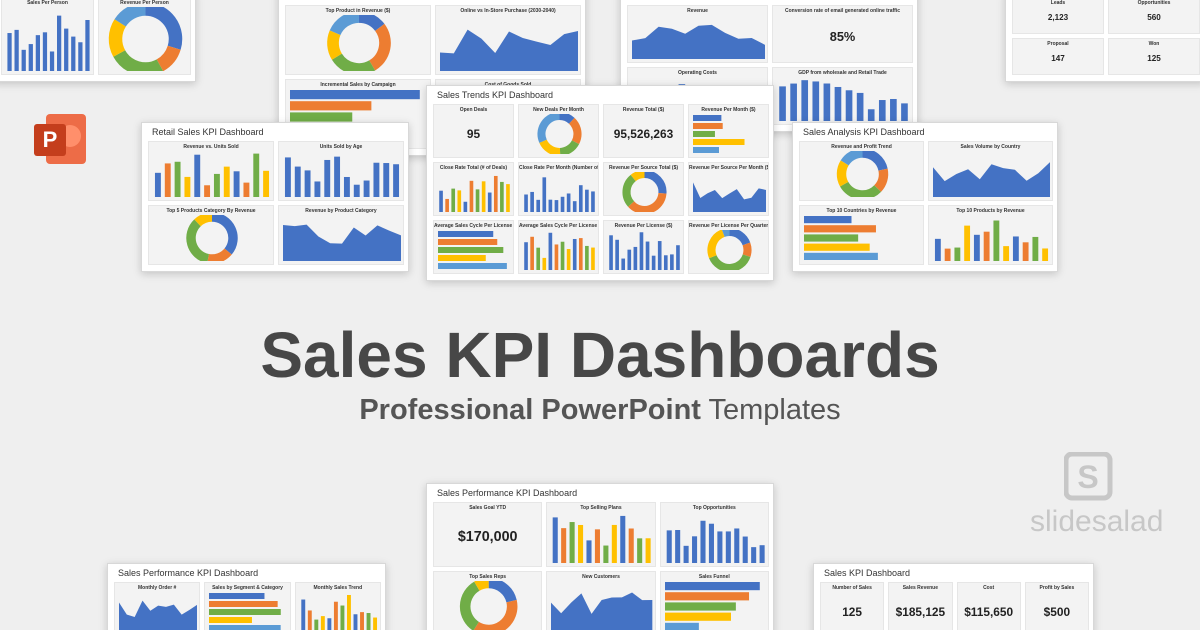 This screenshot has width=1200, height=630. Describe the element at coordinates (1058, 3) in the screenshot. I see `panel-label: Leads` at that location.